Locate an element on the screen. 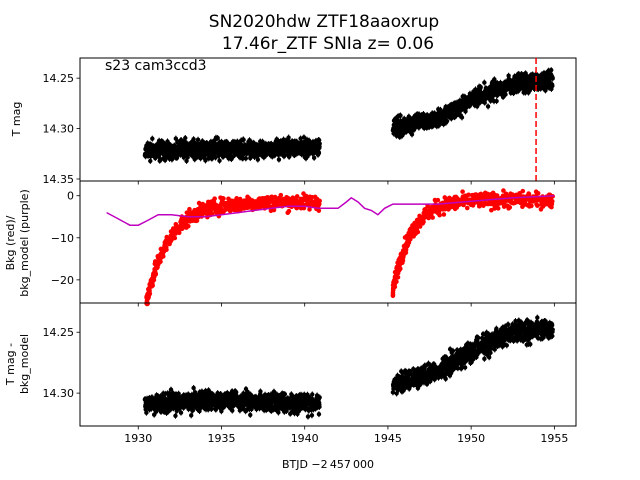  panel-middle-ylabel-line2: bkg_model (purple) is located at coordinates (24, 242).